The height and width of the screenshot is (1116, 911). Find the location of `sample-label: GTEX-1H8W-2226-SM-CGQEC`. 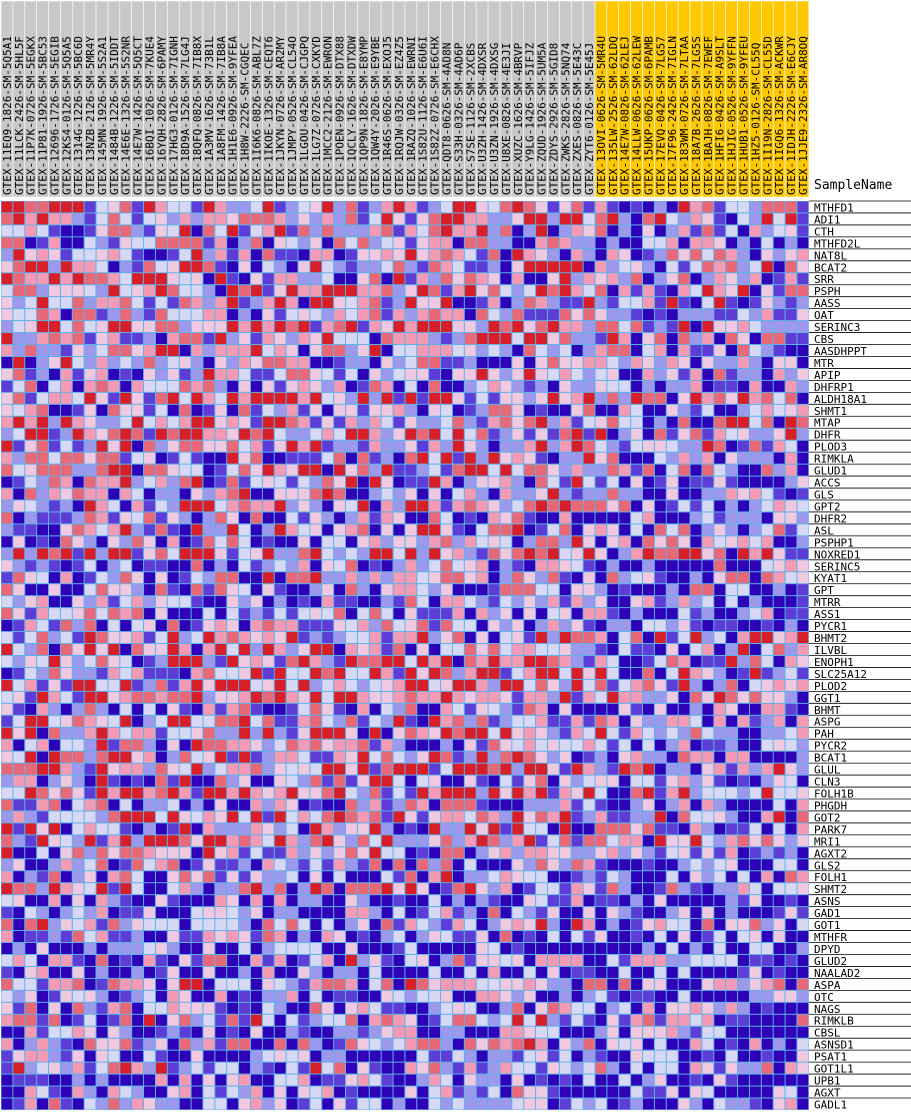

sample-label: GTEX-1H8W-2226-SM-CGQEC is located at coordinates (245, 119).